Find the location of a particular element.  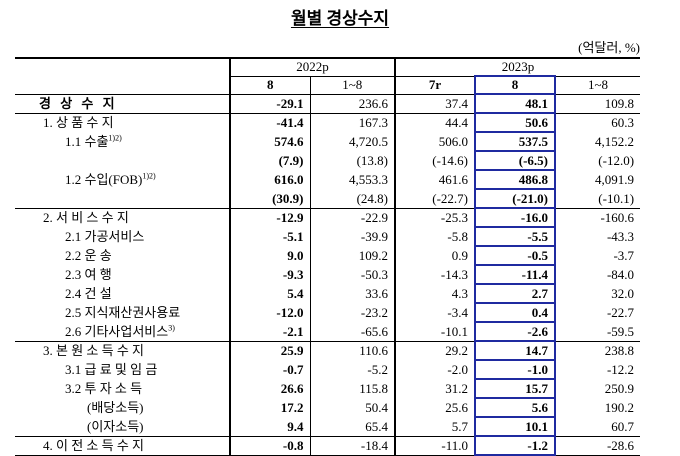

value-cell: 32.0 is located at coordinates (597, 293).